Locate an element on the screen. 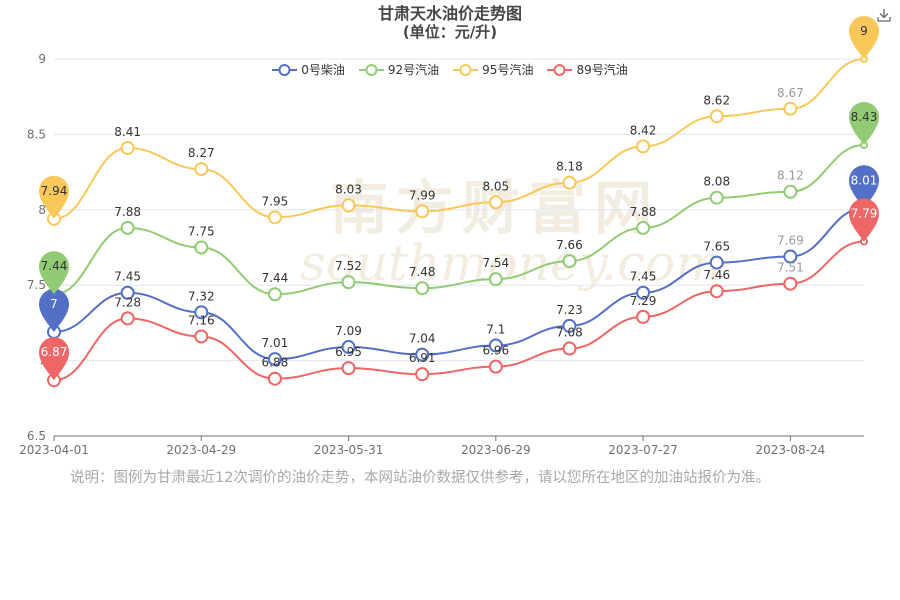 Image resolution: width=900 pixels, height=600 pixels. data-label: 7.66 is located at coordinates (569, 245).